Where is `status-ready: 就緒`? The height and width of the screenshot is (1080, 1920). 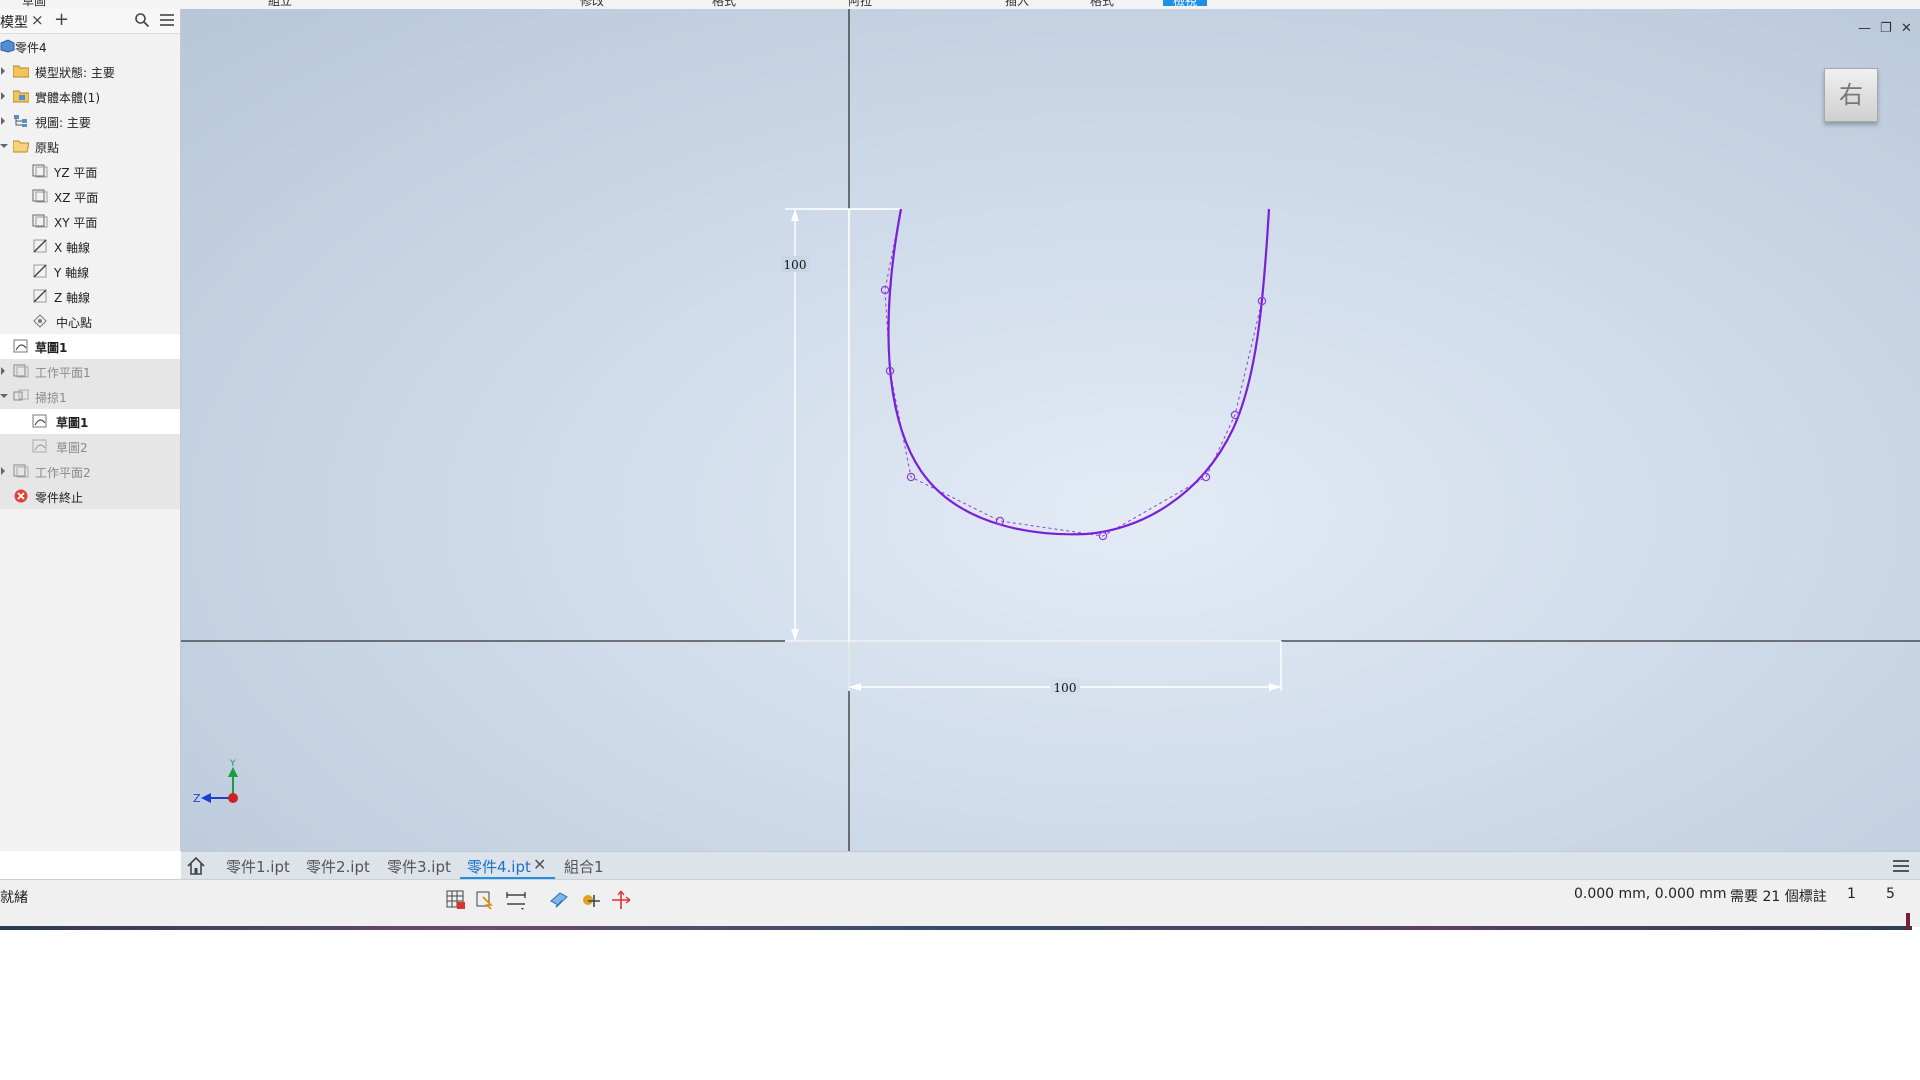
status-ready: 就緒 is located at coordinates (14, 898).